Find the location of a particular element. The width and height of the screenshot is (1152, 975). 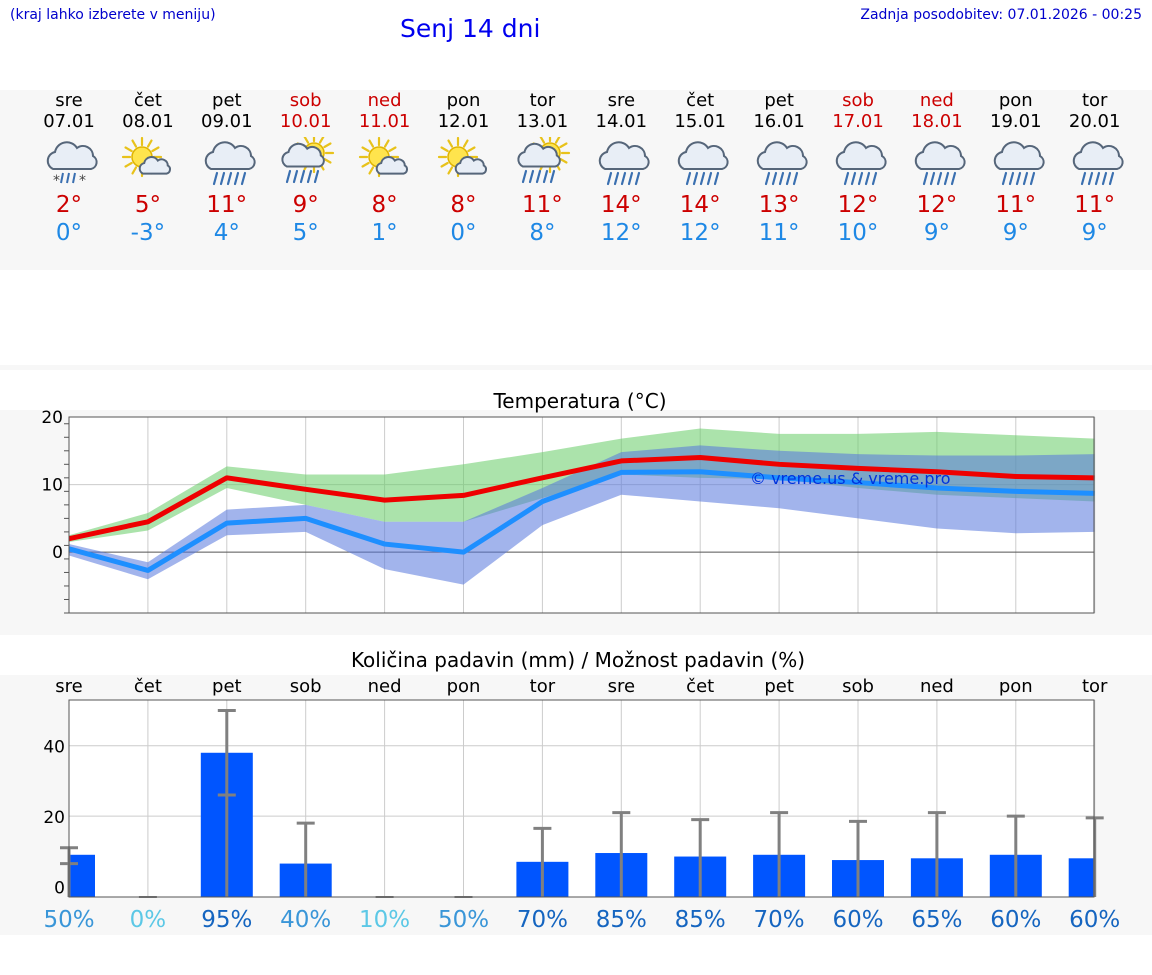

last-updated: Zadnja posodobitev: 07.01.2026 - 00:25 is located at coordinates (1001, 15).